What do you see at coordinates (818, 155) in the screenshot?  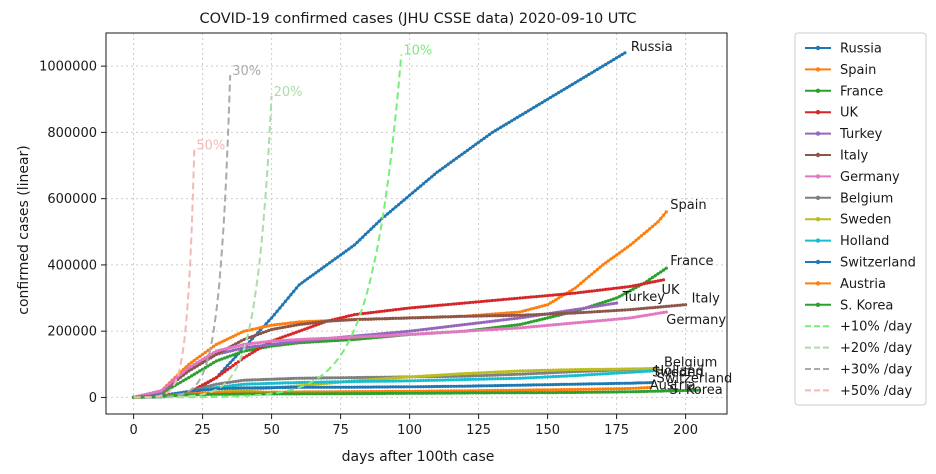 I see `legend-marker-italy` at bounding box center [818, 155].